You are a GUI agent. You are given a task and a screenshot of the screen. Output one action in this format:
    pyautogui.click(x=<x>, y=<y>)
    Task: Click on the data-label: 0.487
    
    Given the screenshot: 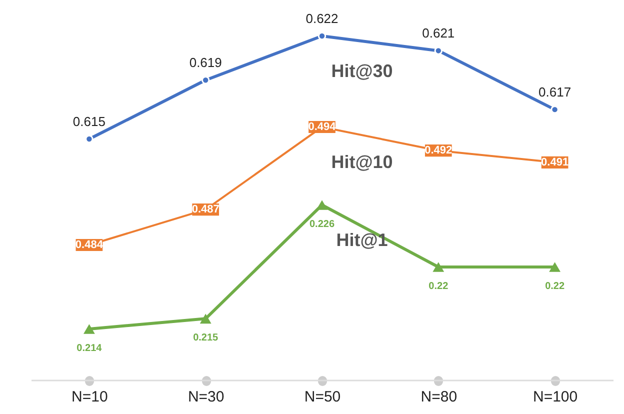 What is the action you would take?
    pyautogui.click(x=206, y=210)
    